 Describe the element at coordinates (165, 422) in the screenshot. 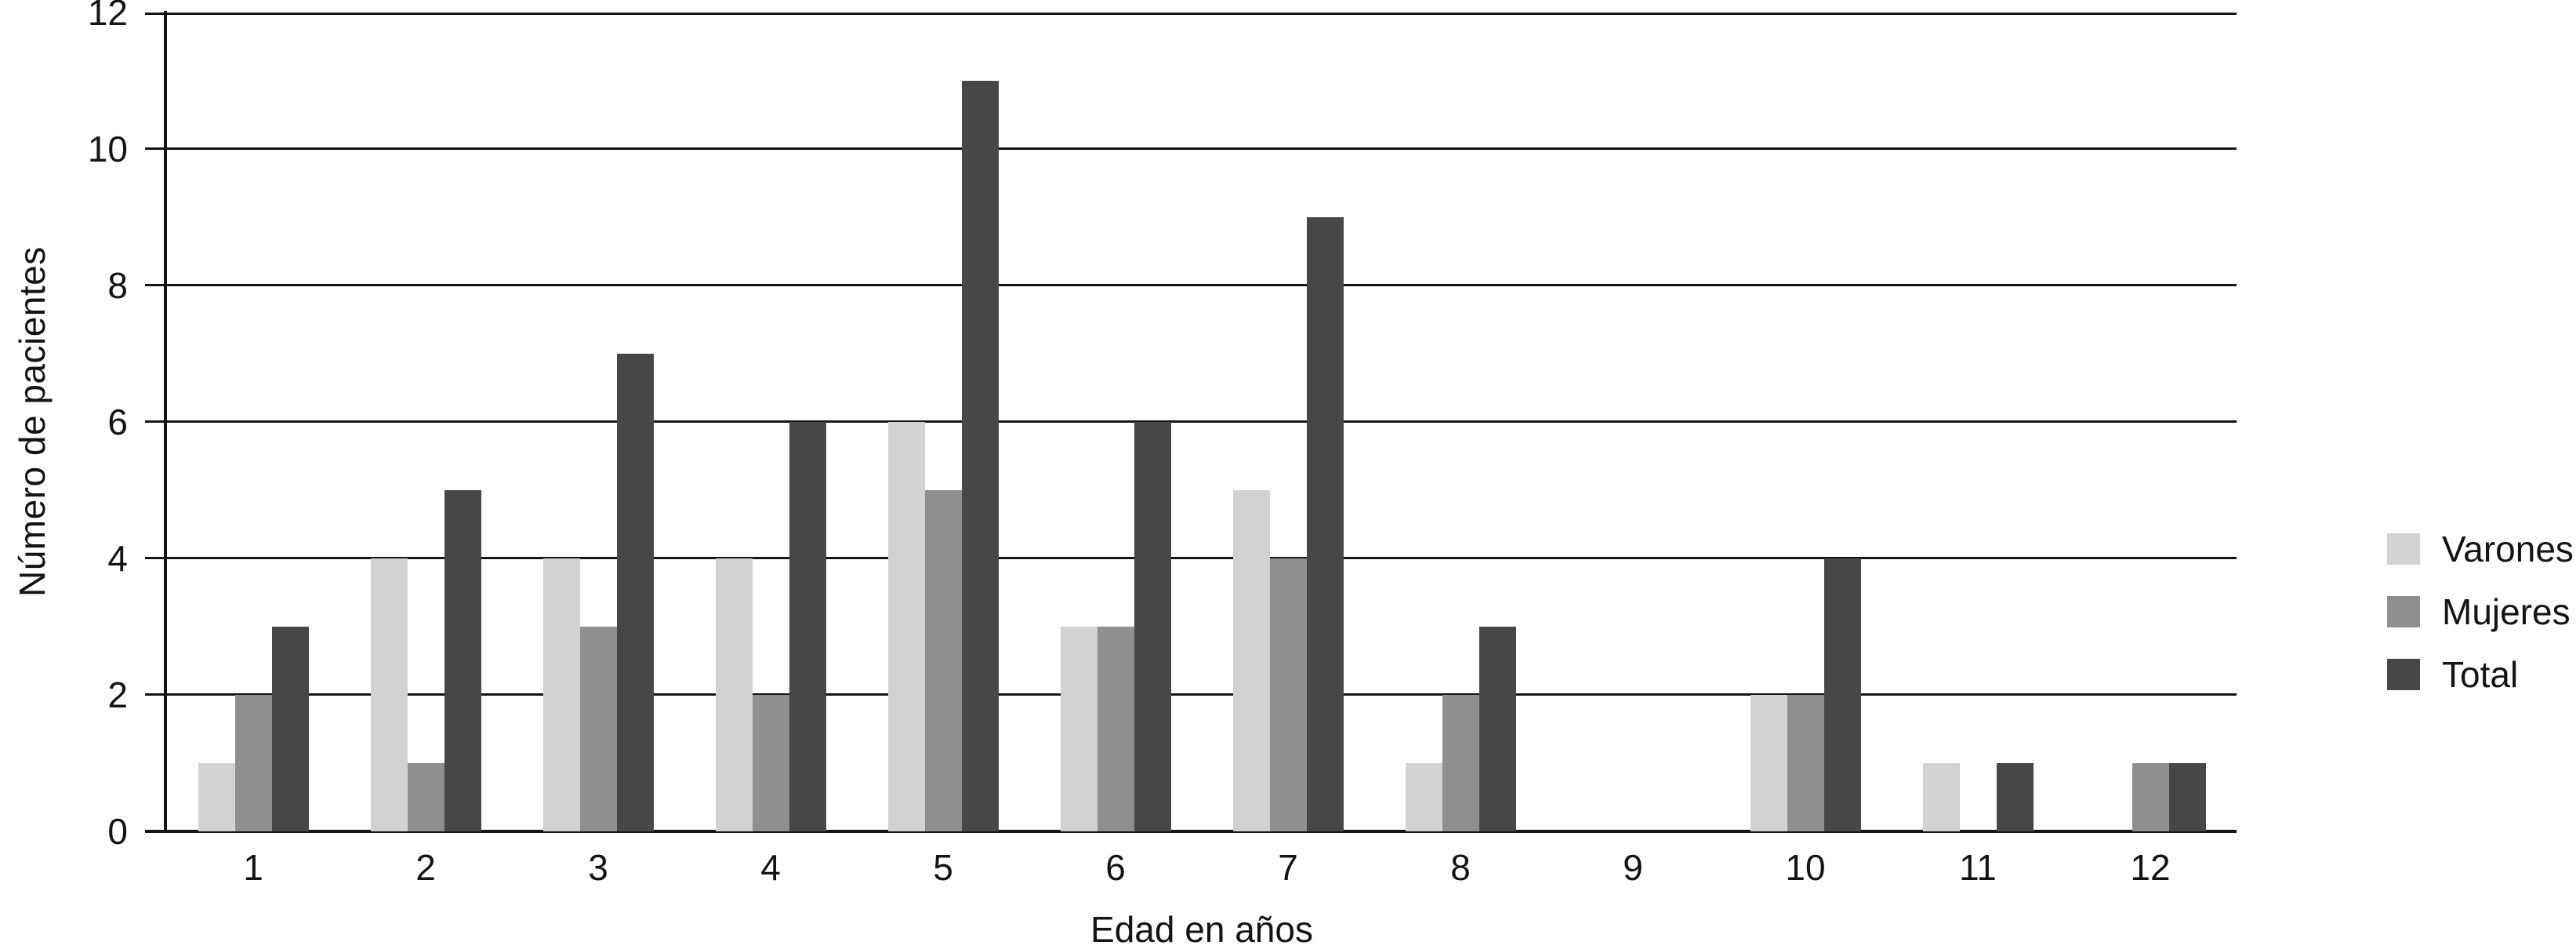

I see `y-axis-line` at that location.